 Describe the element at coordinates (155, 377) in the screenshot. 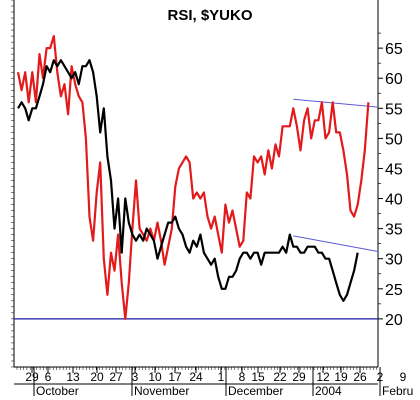

I see `x-tick-label: 10` at that location.